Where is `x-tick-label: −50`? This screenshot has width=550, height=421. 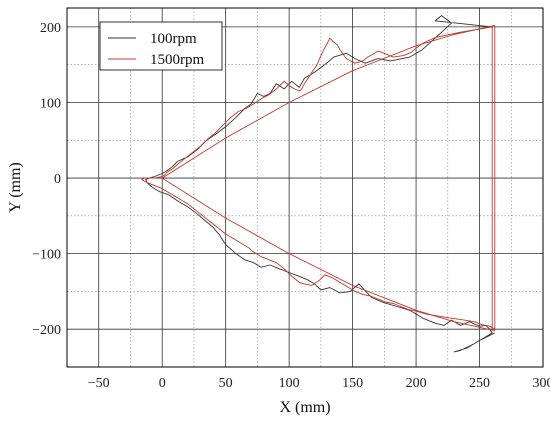
x-tick-label: −50 is located at coordinates (99, 383).